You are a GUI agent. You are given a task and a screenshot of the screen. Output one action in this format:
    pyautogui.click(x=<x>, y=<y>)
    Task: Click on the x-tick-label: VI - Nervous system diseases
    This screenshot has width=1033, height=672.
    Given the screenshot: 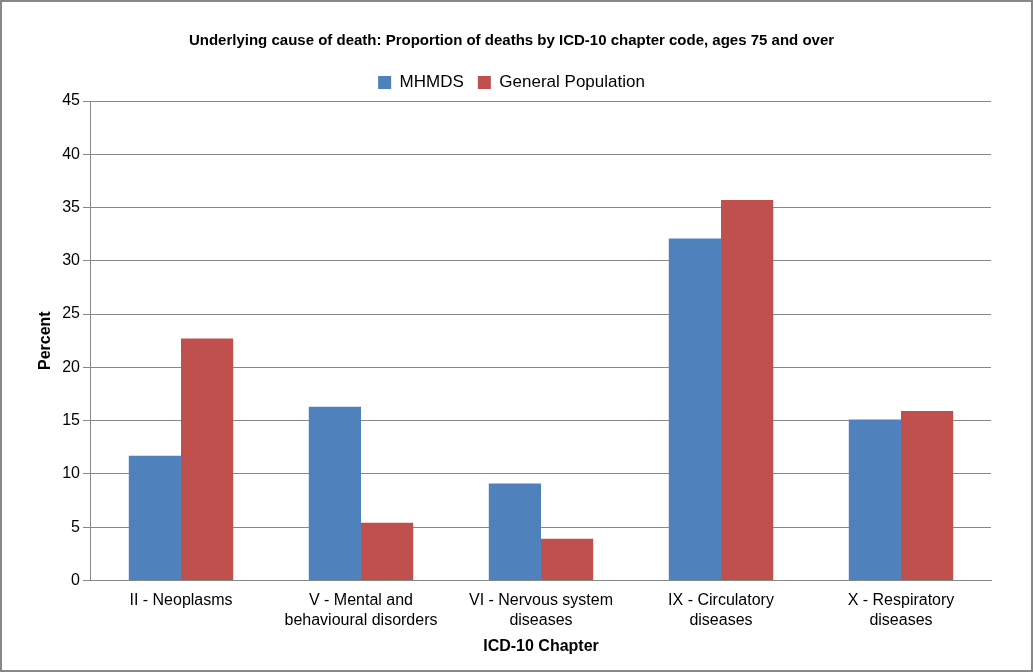 What is the action you would take?
    pyautogui.click(x=541, y=609)
    